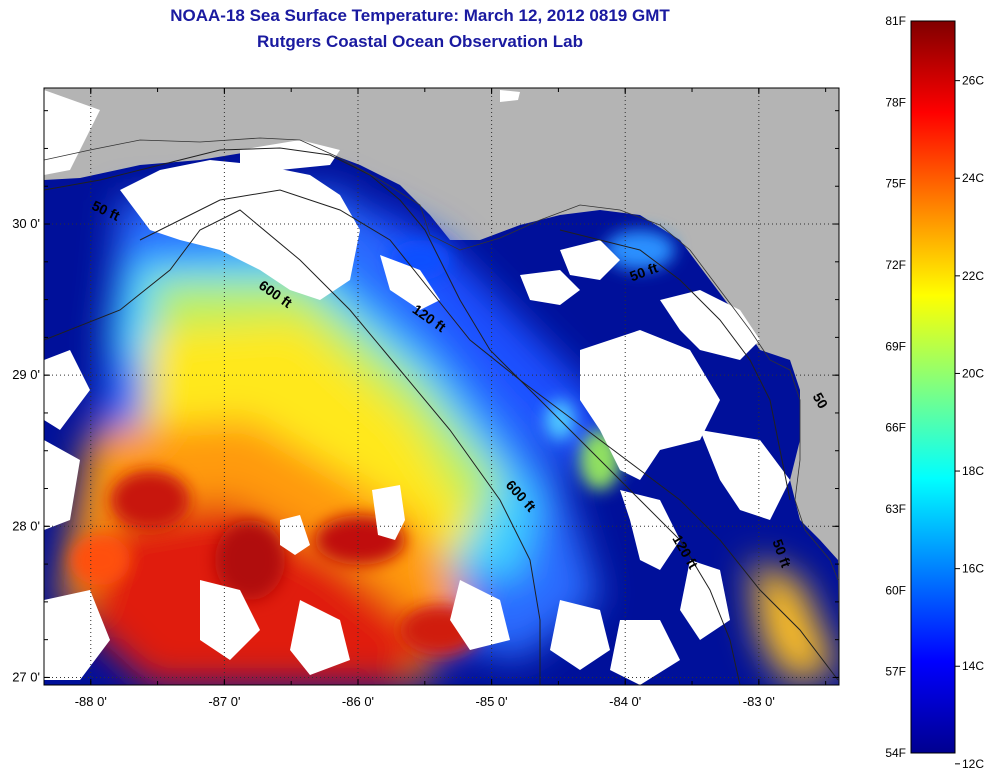  I want to click on x-tick-label: -84 0', so click(625, 701).